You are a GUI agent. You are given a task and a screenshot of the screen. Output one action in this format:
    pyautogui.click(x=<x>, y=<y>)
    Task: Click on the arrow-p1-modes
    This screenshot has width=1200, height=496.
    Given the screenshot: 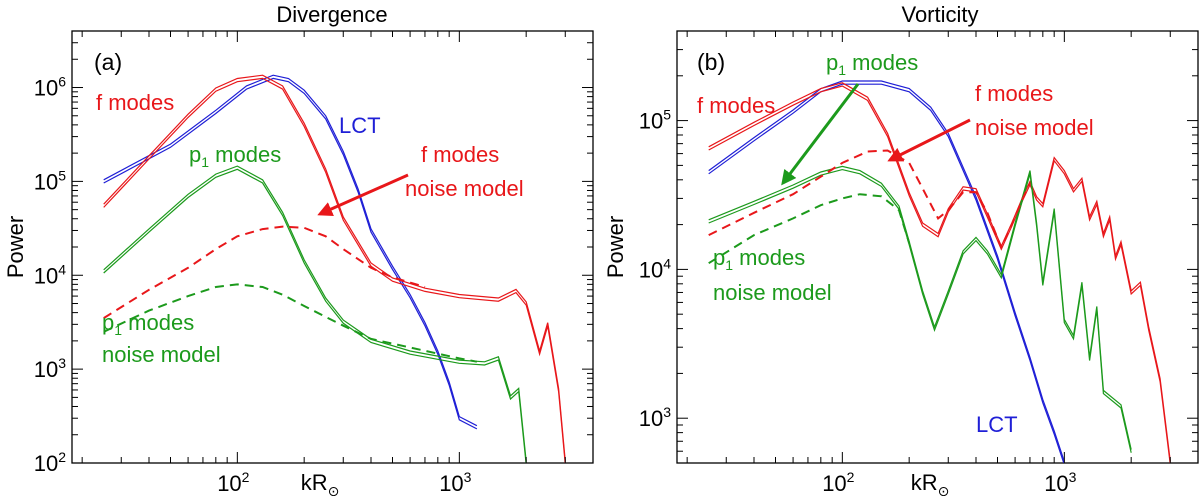 What is the action you would take?
    pyautogui.click(x=820, y=134)
    